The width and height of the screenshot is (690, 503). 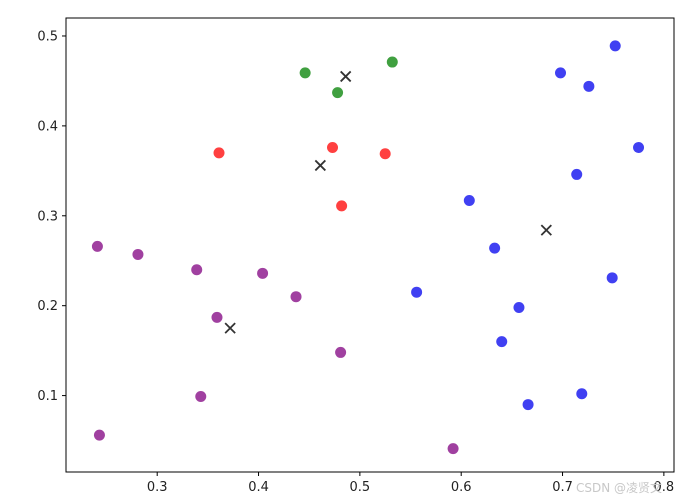 I want to click on y-tick-label: 0.1, so click(x=47, y=396).